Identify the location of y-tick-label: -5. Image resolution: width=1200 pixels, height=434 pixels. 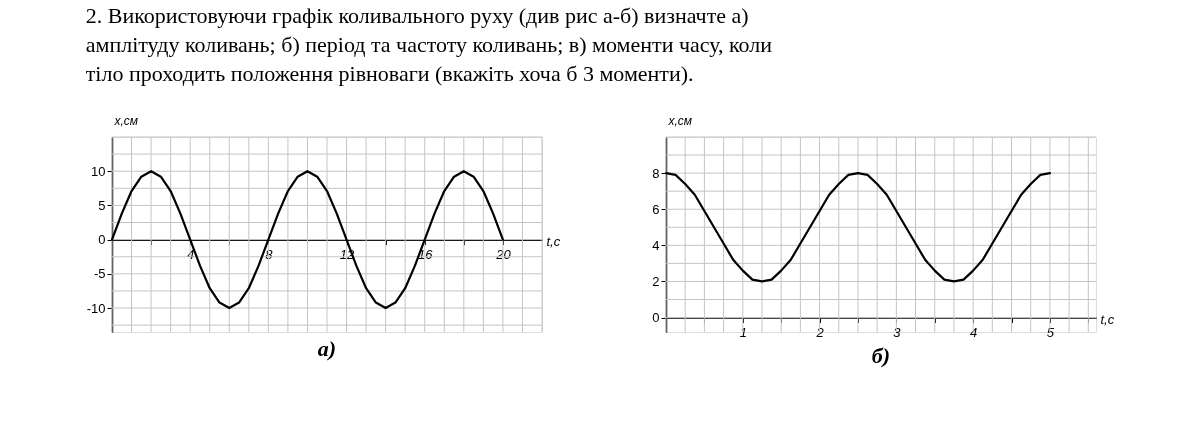
(99, 274).